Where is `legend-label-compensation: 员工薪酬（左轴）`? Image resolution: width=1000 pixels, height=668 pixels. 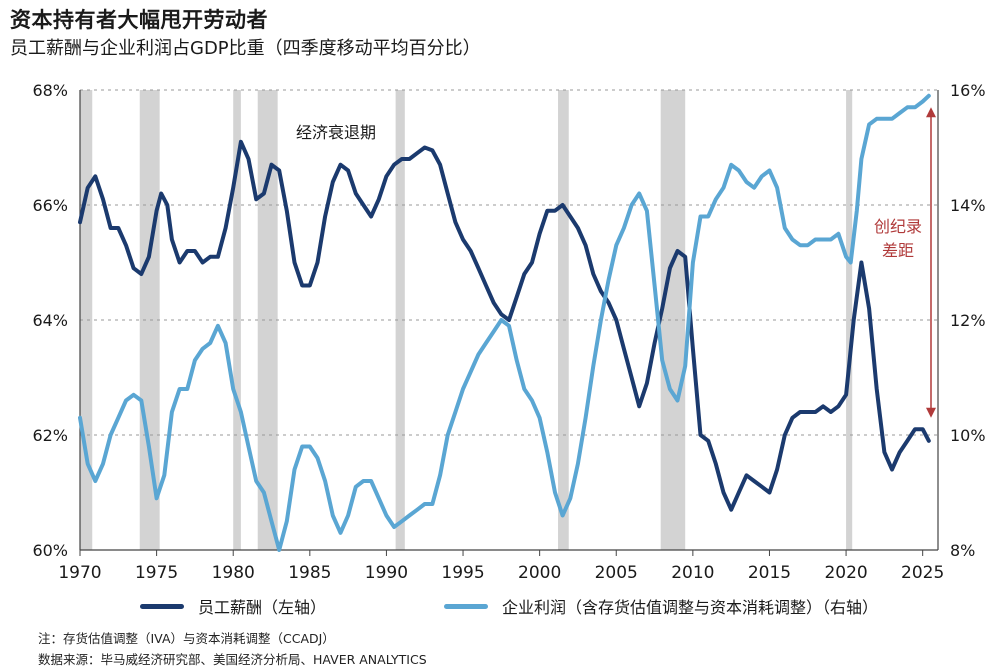 legend-label-compensation: 员工薪酬（左轴） is located at coordinates (262, 607).